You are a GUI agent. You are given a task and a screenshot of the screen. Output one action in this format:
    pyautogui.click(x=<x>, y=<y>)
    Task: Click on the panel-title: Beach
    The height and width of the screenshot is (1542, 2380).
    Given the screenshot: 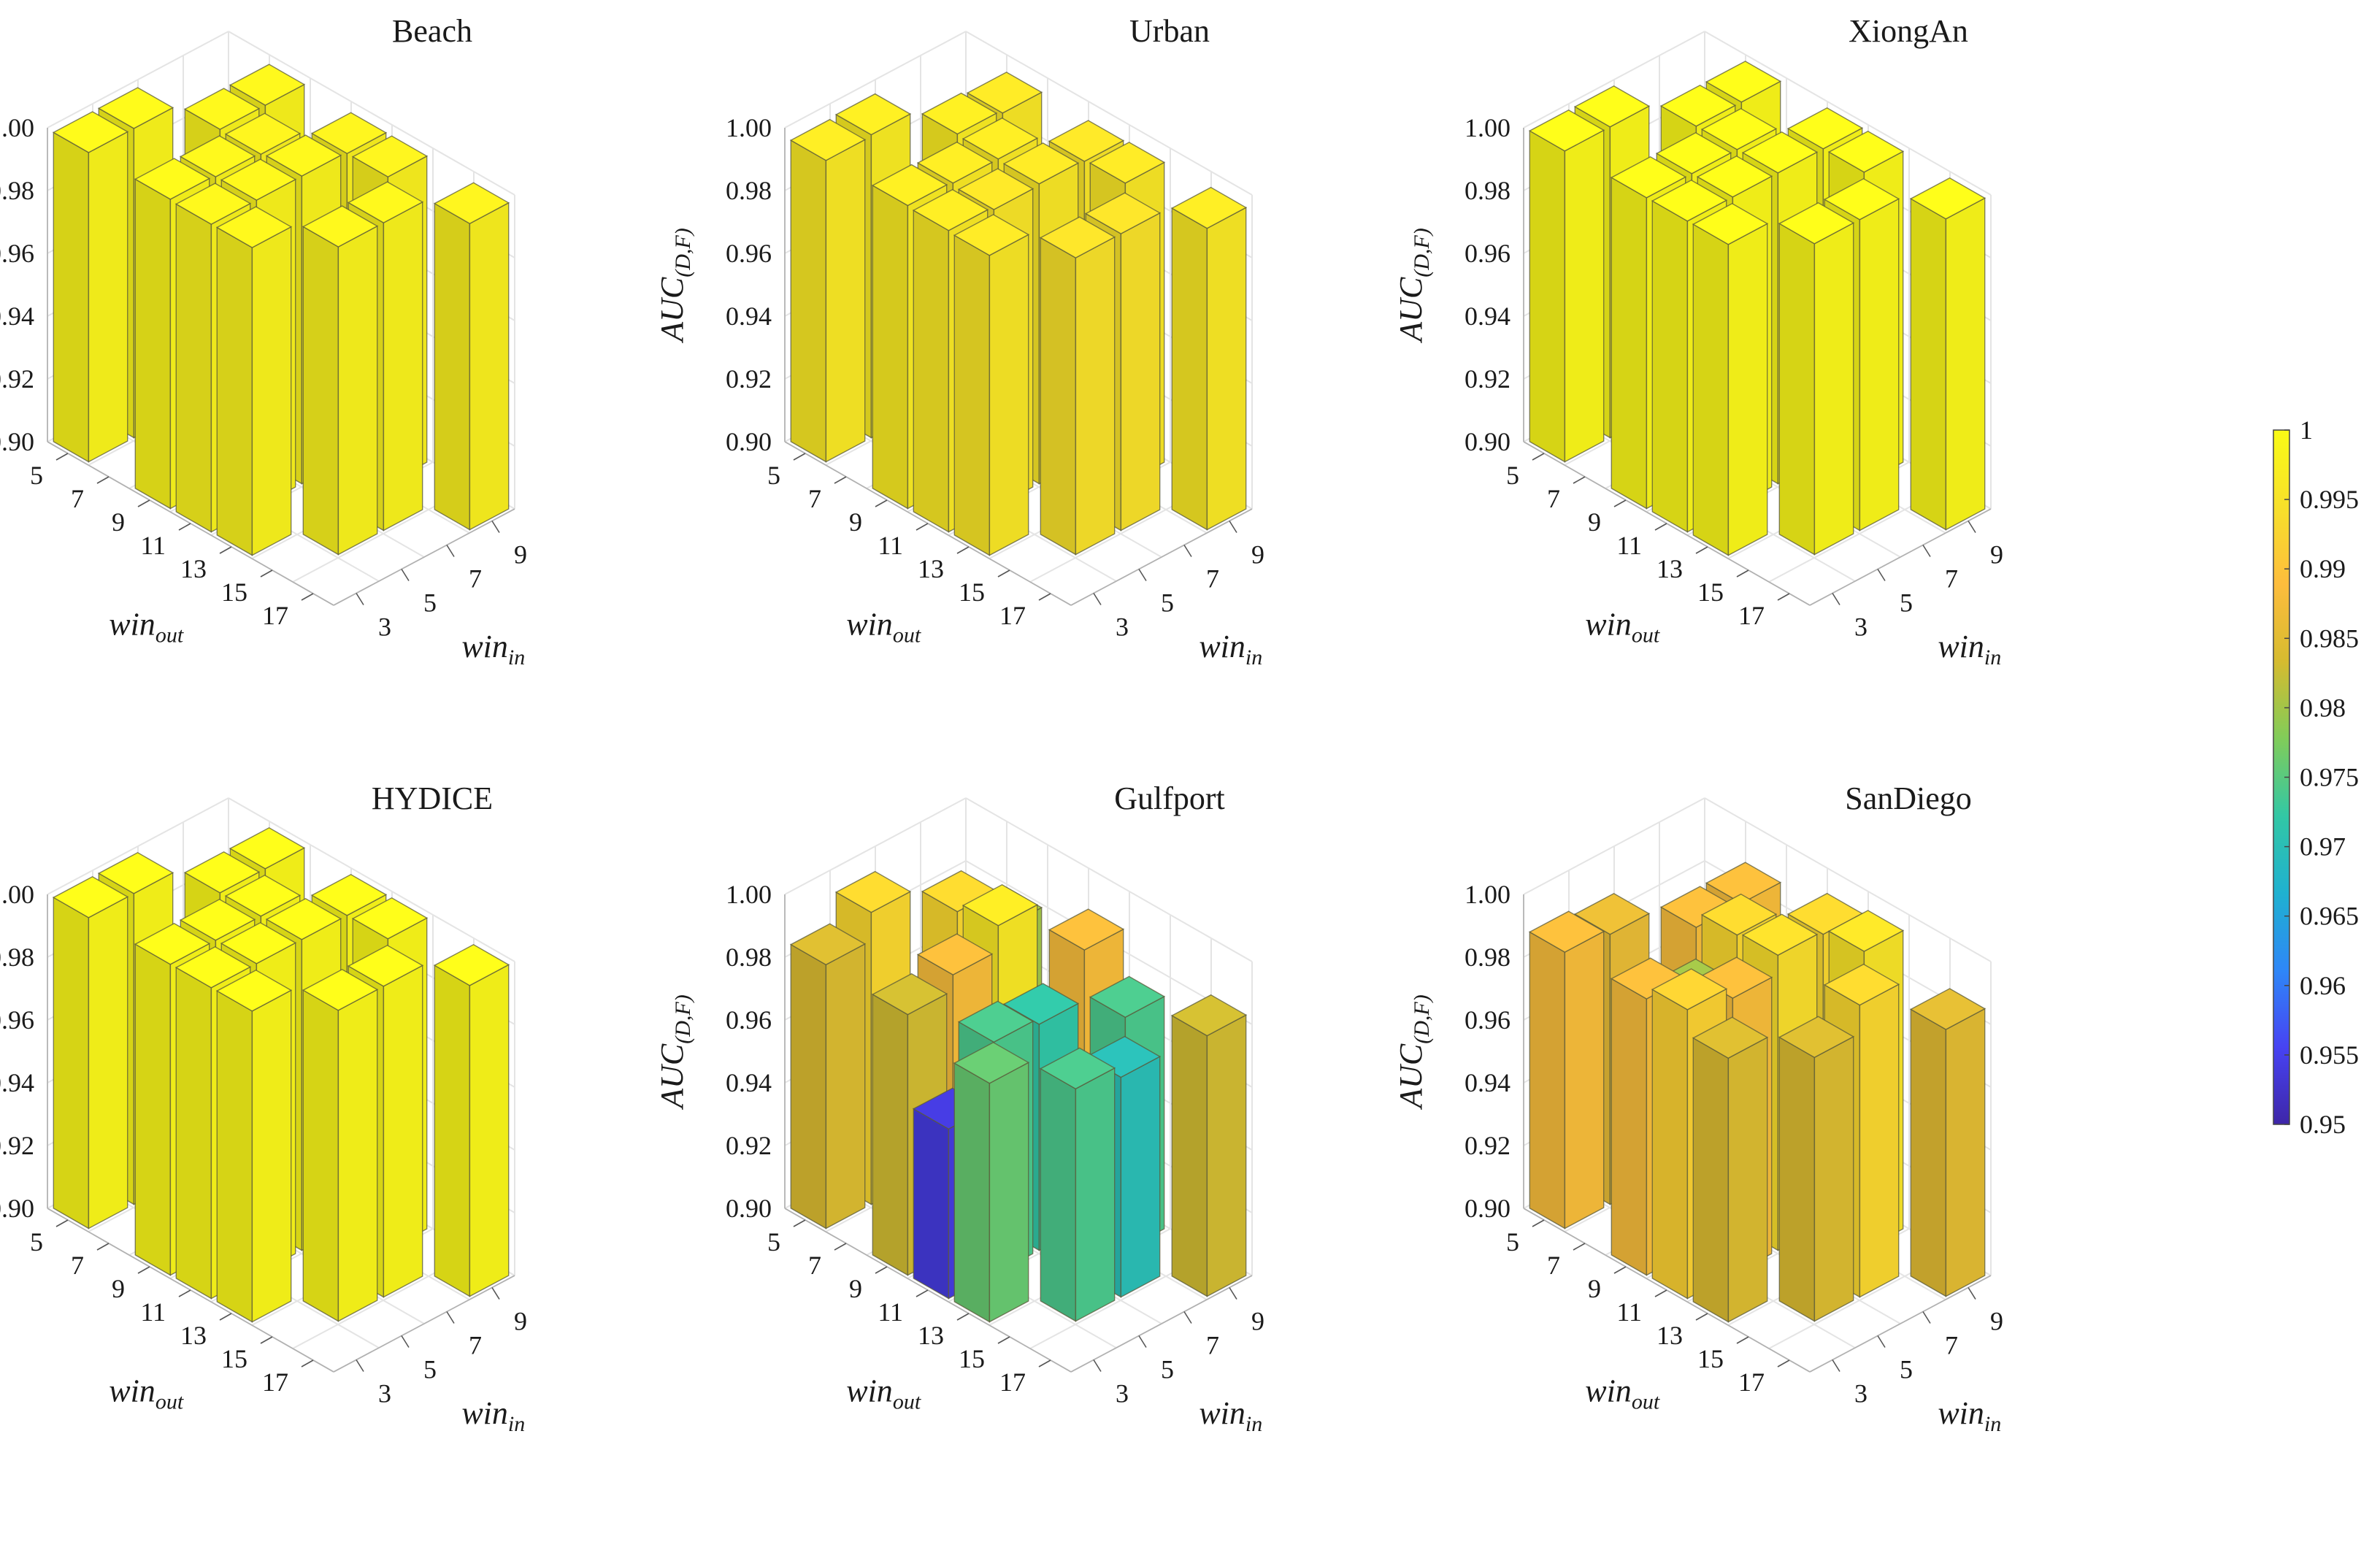 What is the action you would take?
    pyautogui.click(x=432, y=31)
    